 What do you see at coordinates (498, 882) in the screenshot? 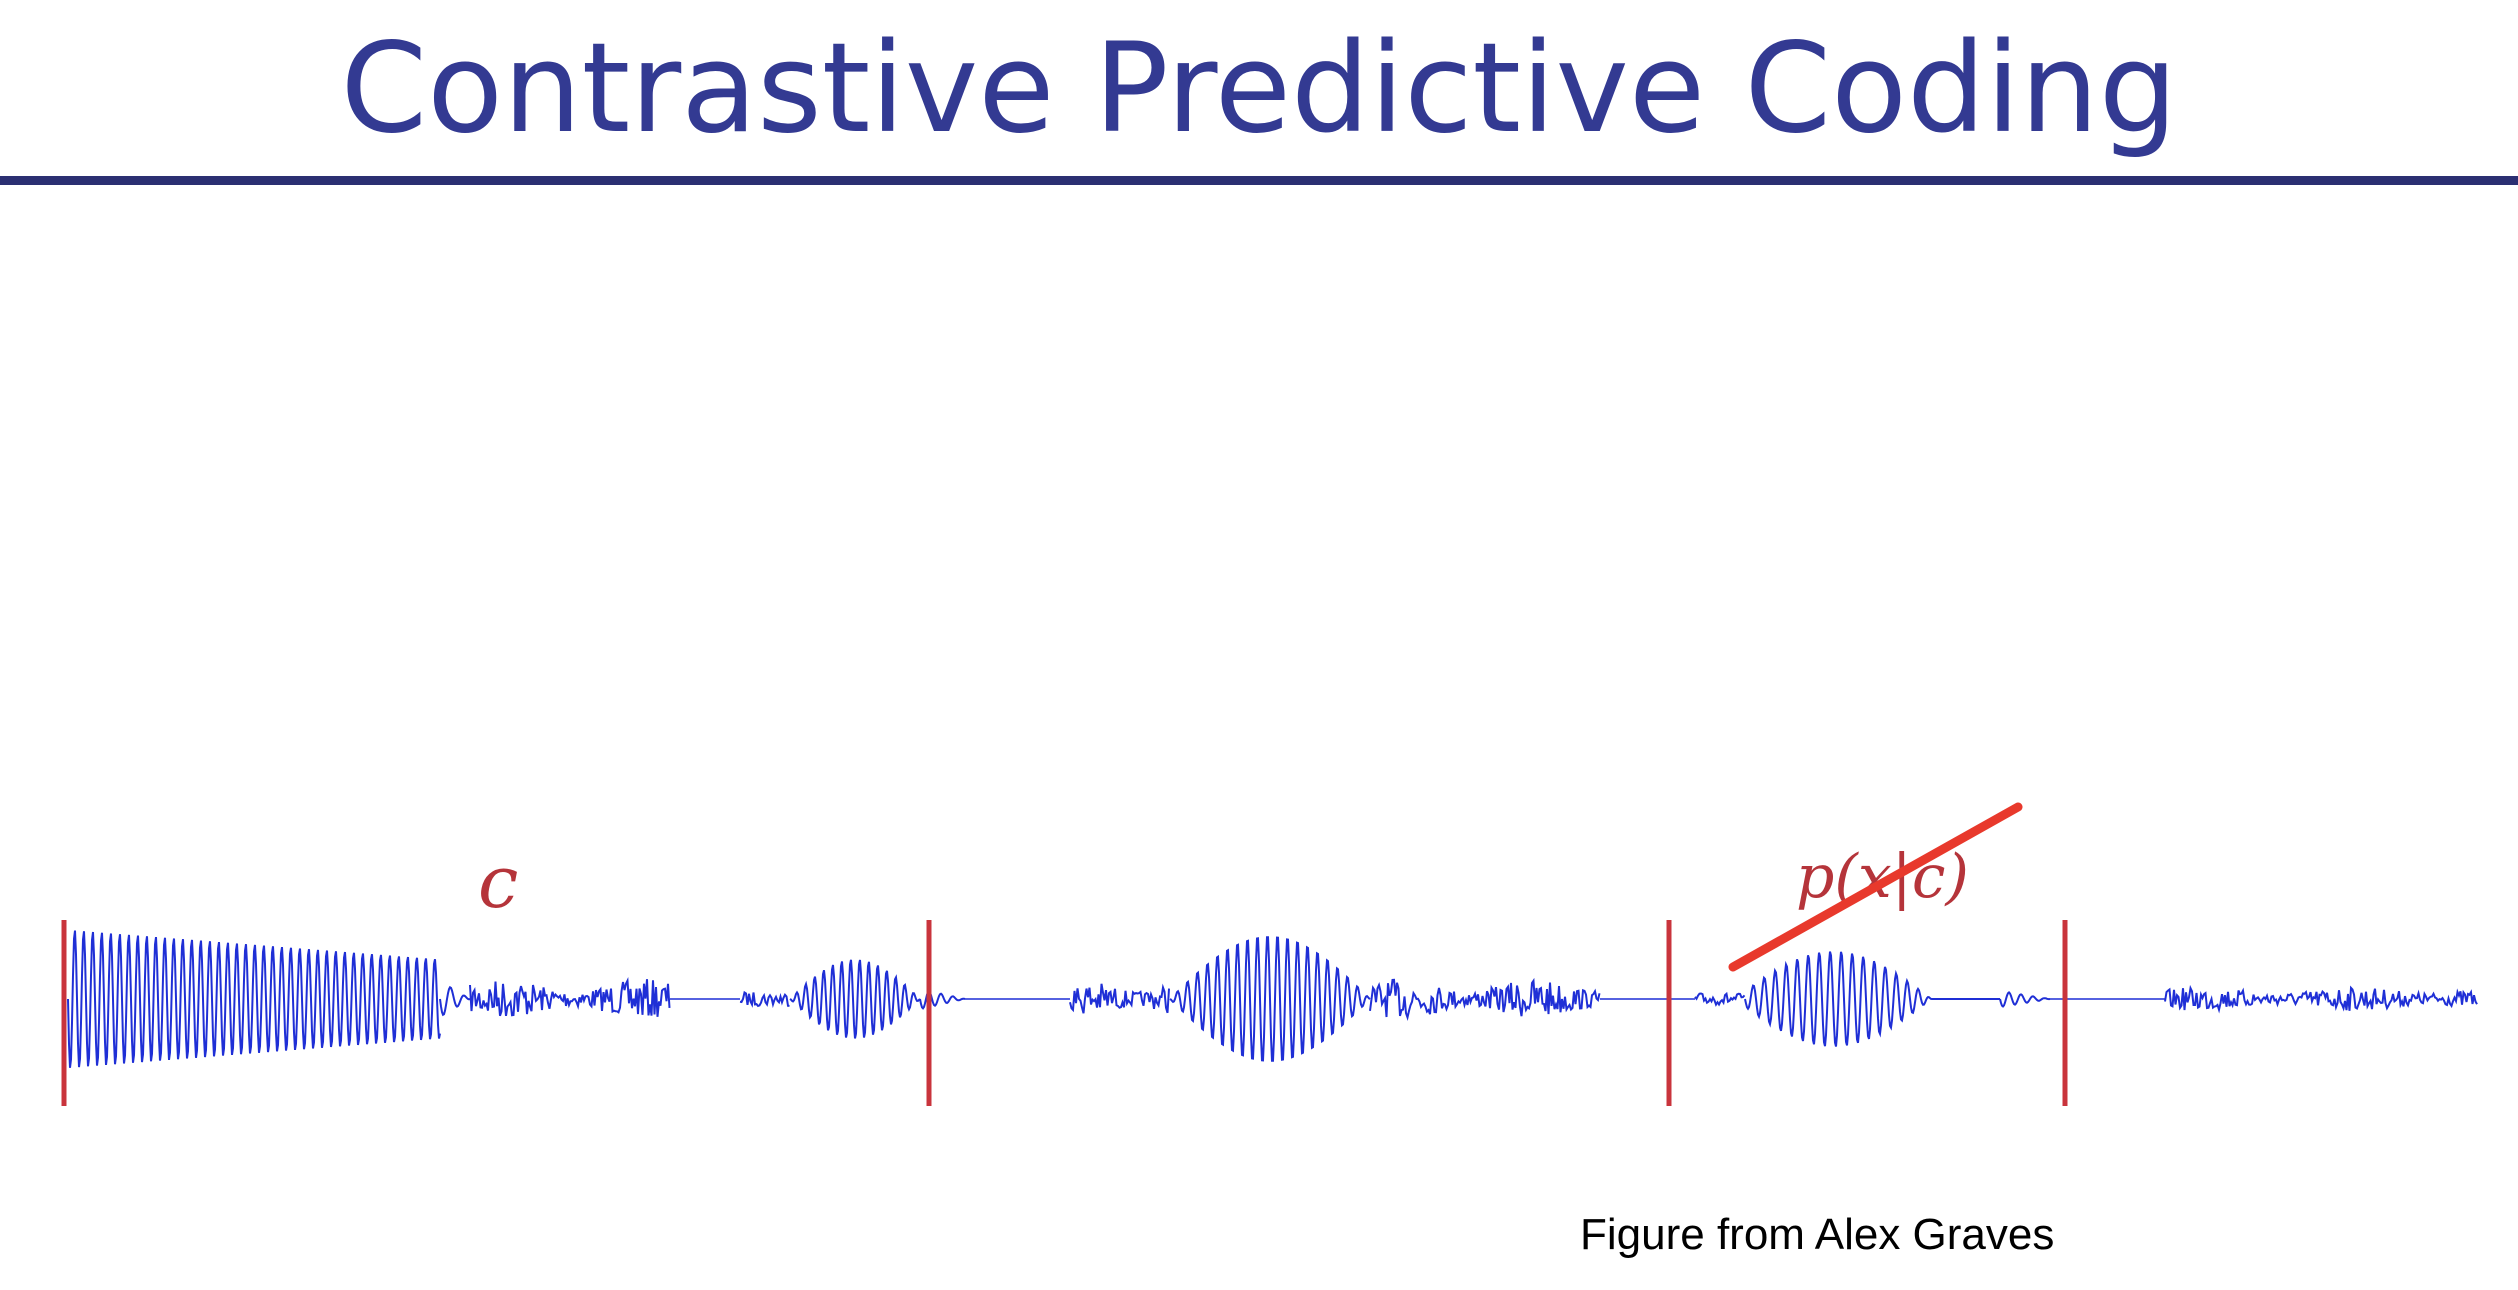
I see `context-label: c` at bounding box center [498, 882].